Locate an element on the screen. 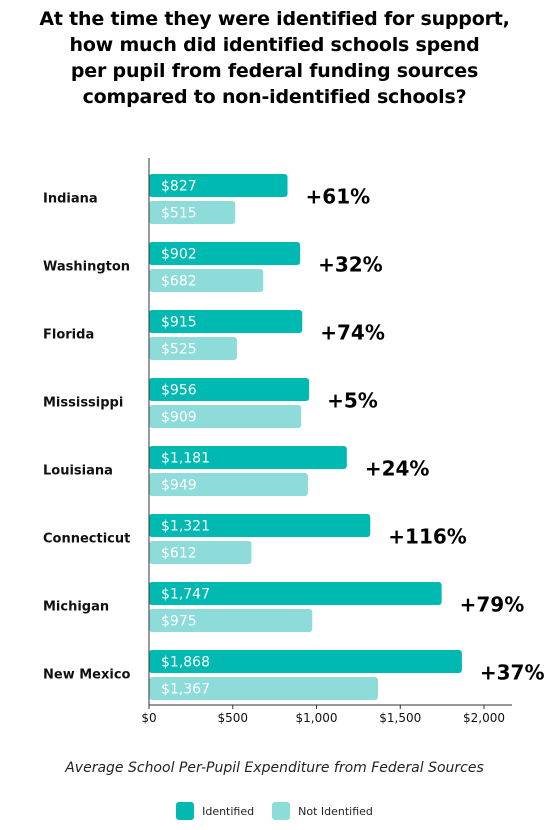 This screenshot has height=830, width=549. category-label-florida: Florida is located at coordinates (68, 335).